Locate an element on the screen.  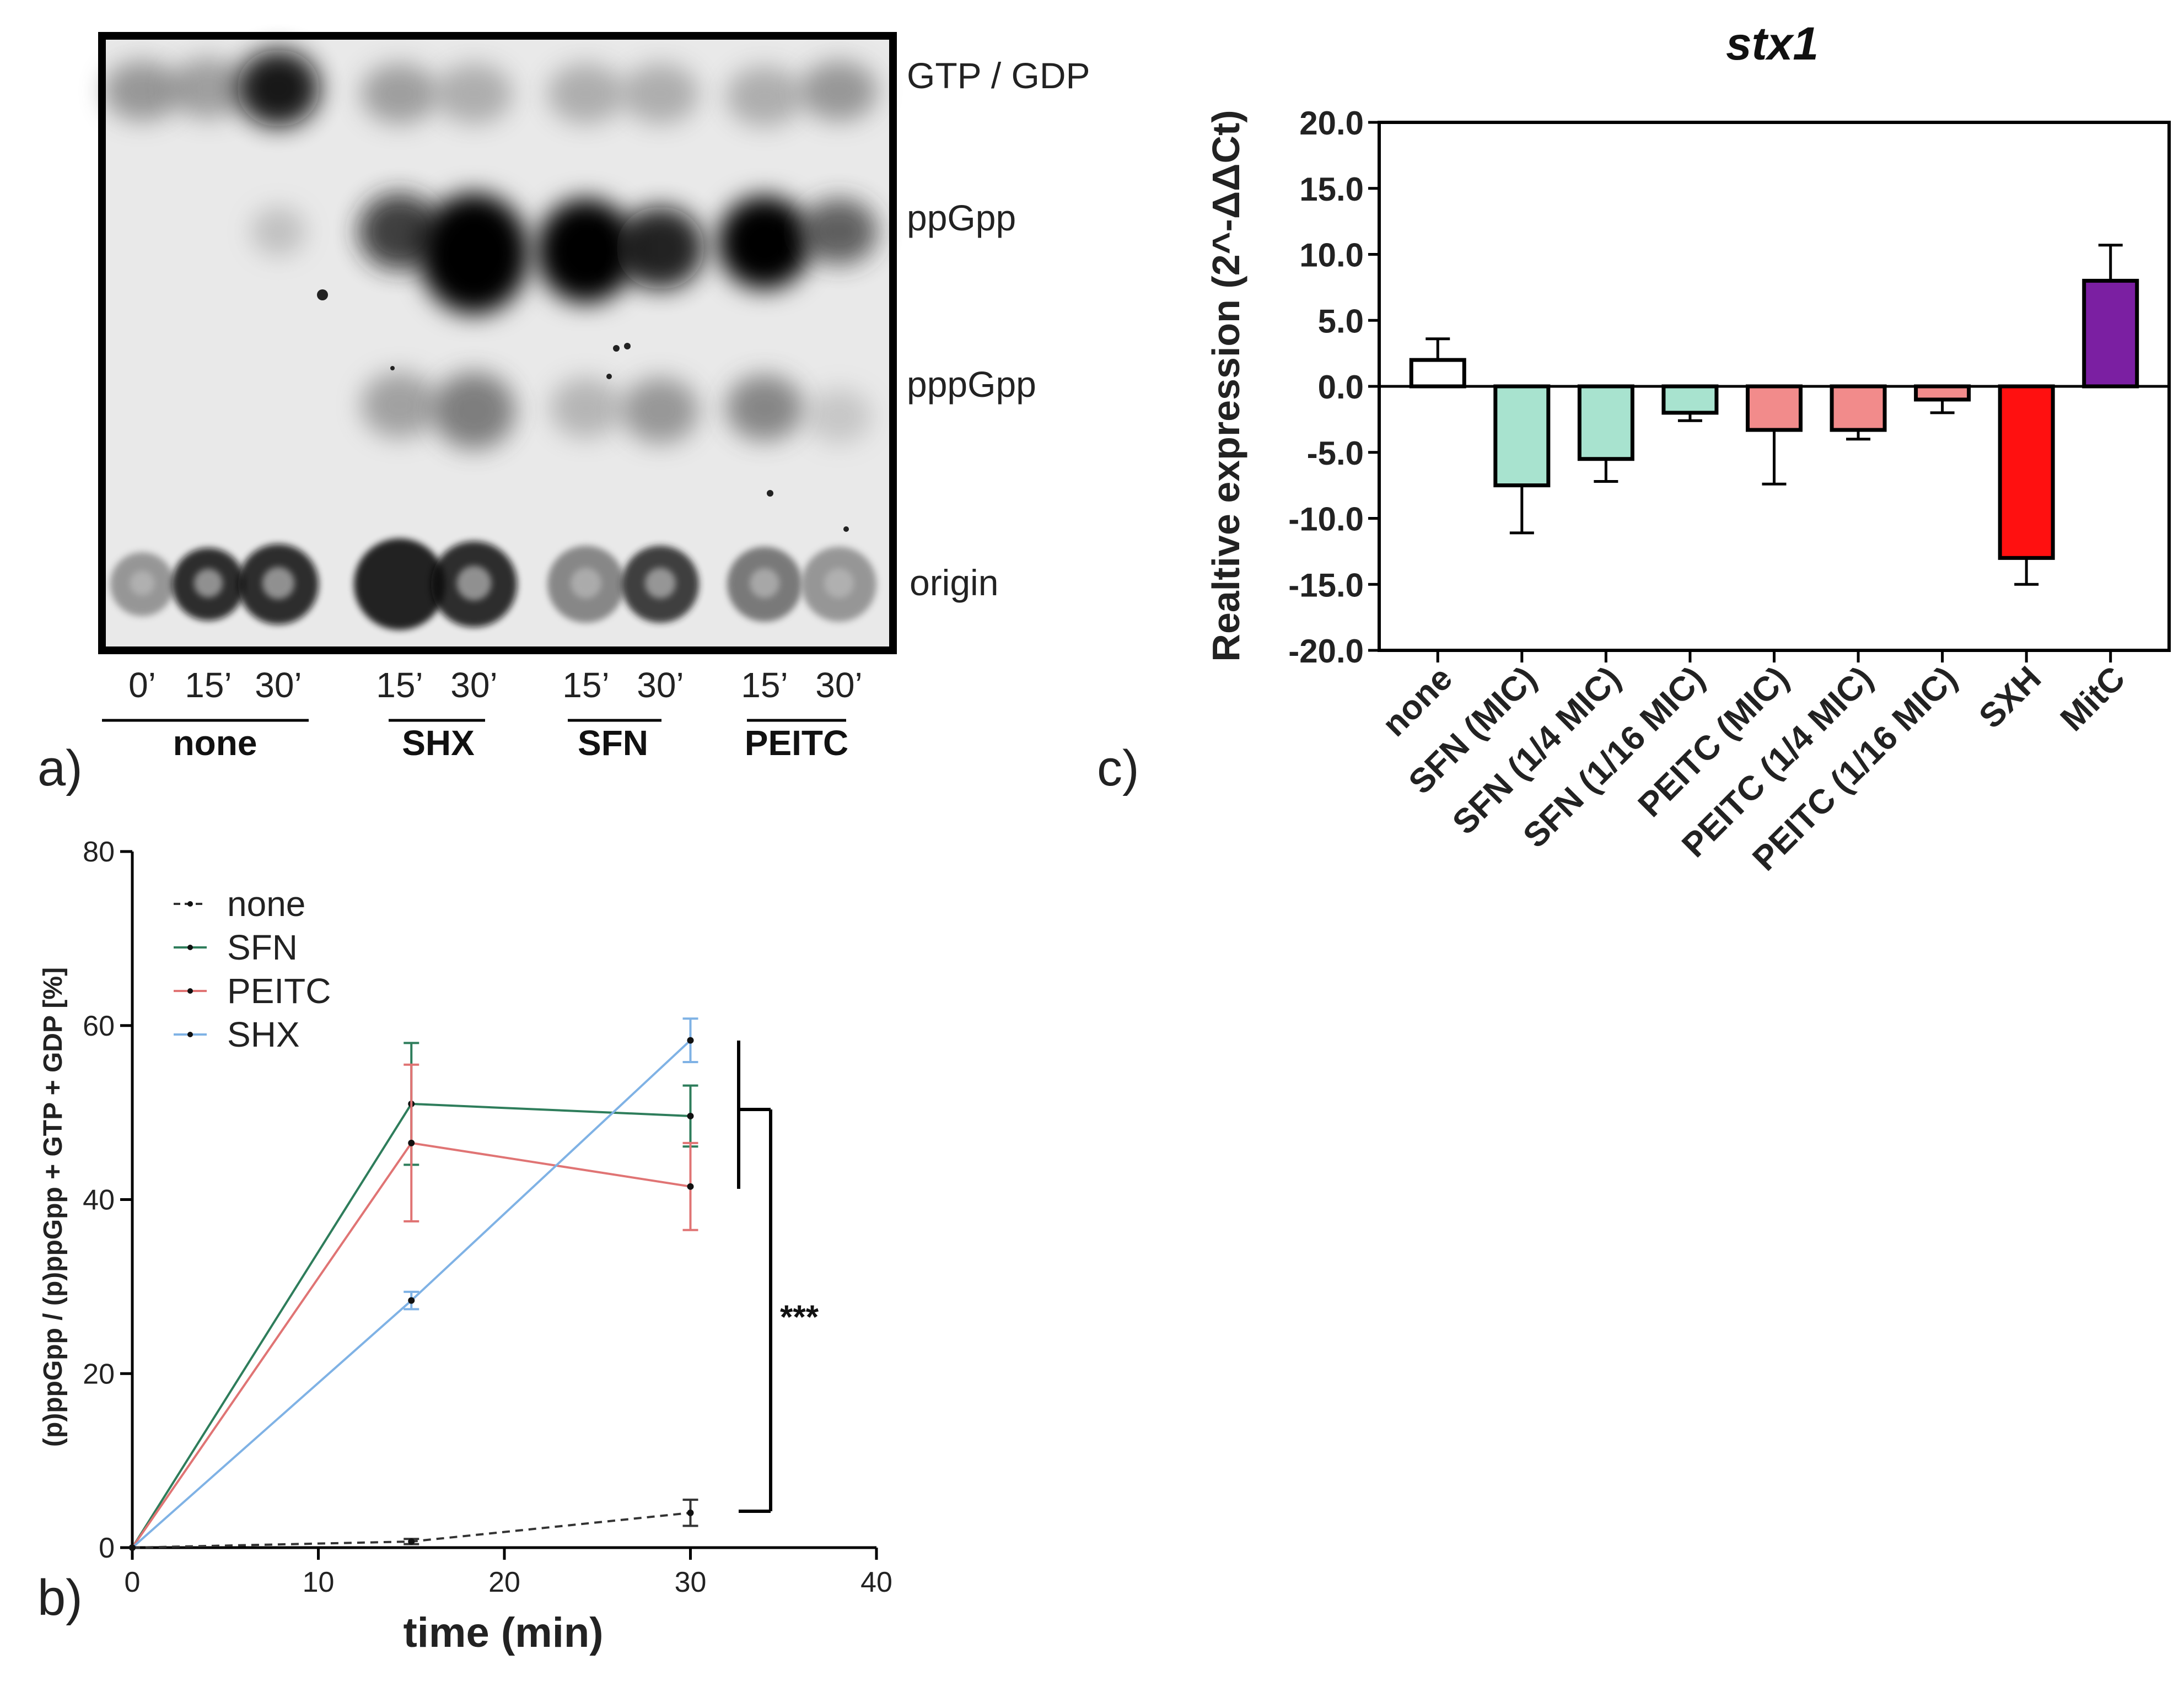
c-y-axis-label: Realtive expression (2^-ΔΔCt) is located at coordinates (1225, 385).